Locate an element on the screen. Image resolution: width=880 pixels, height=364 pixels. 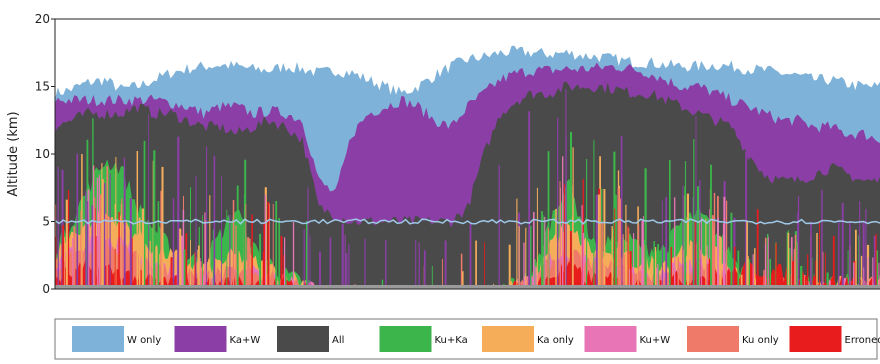
legend-swatch-ku-ka is located at coordinates (405, 339).